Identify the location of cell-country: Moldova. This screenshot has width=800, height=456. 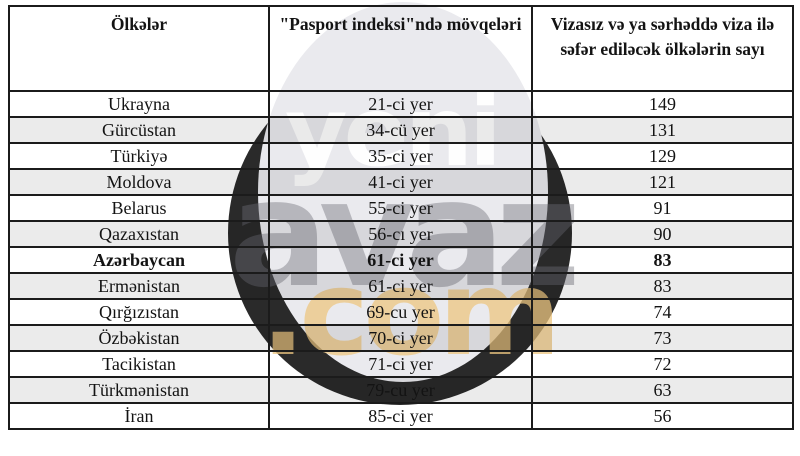
(139, 182).